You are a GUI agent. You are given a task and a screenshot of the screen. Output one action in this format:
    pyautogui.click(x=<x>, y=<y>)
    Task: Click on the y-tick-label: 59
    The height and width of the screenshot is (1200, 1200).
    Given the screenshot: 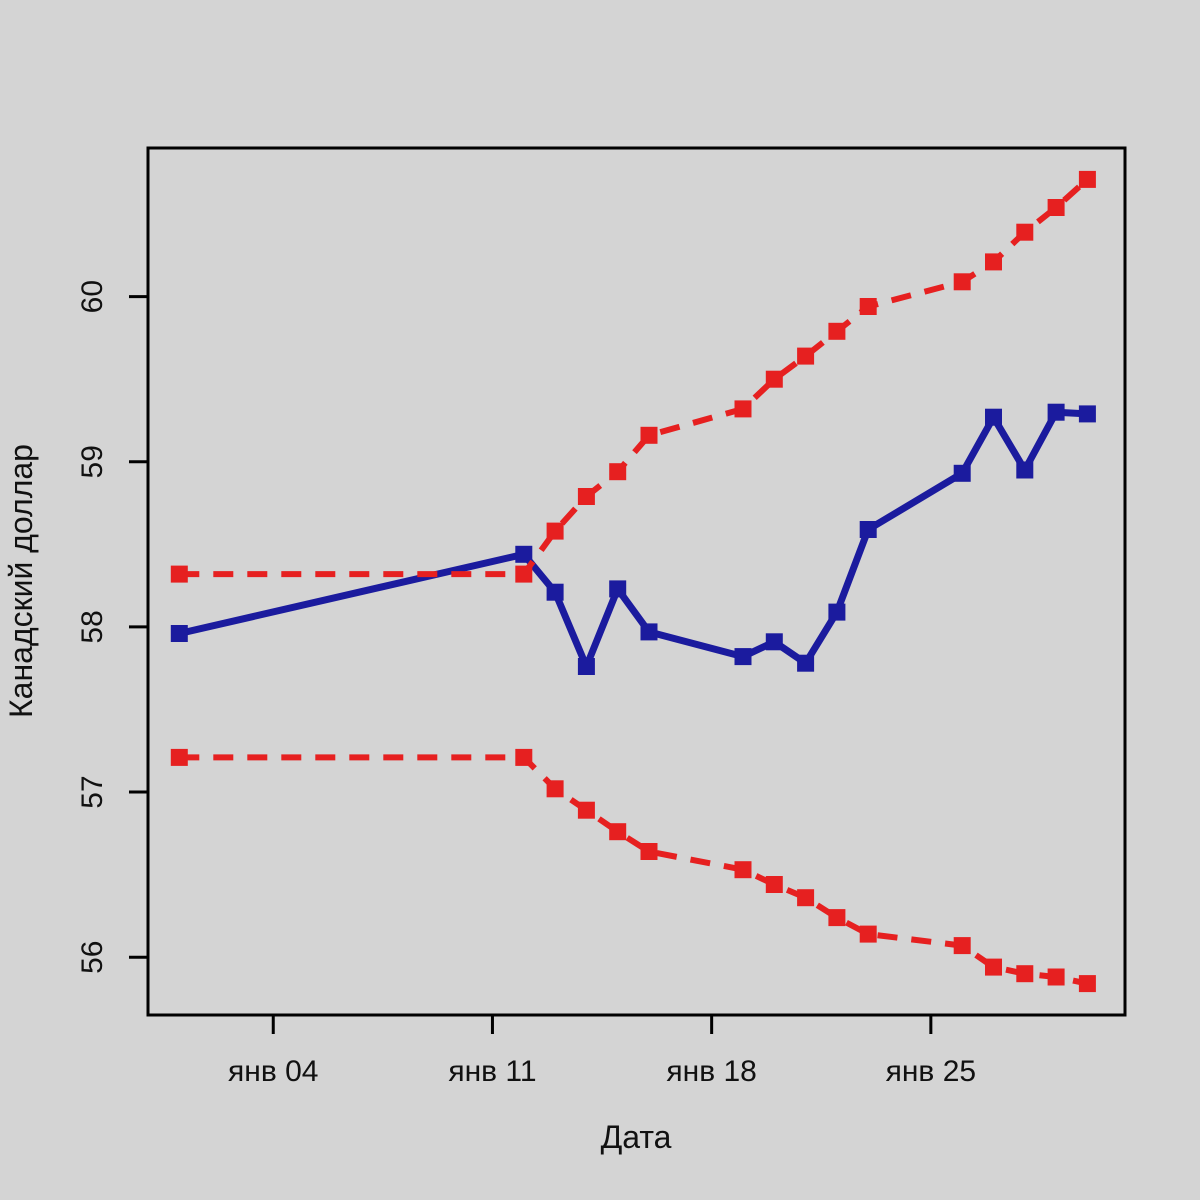 What is the action you would take?
    pyautogui.click(x=92, y=461)
    